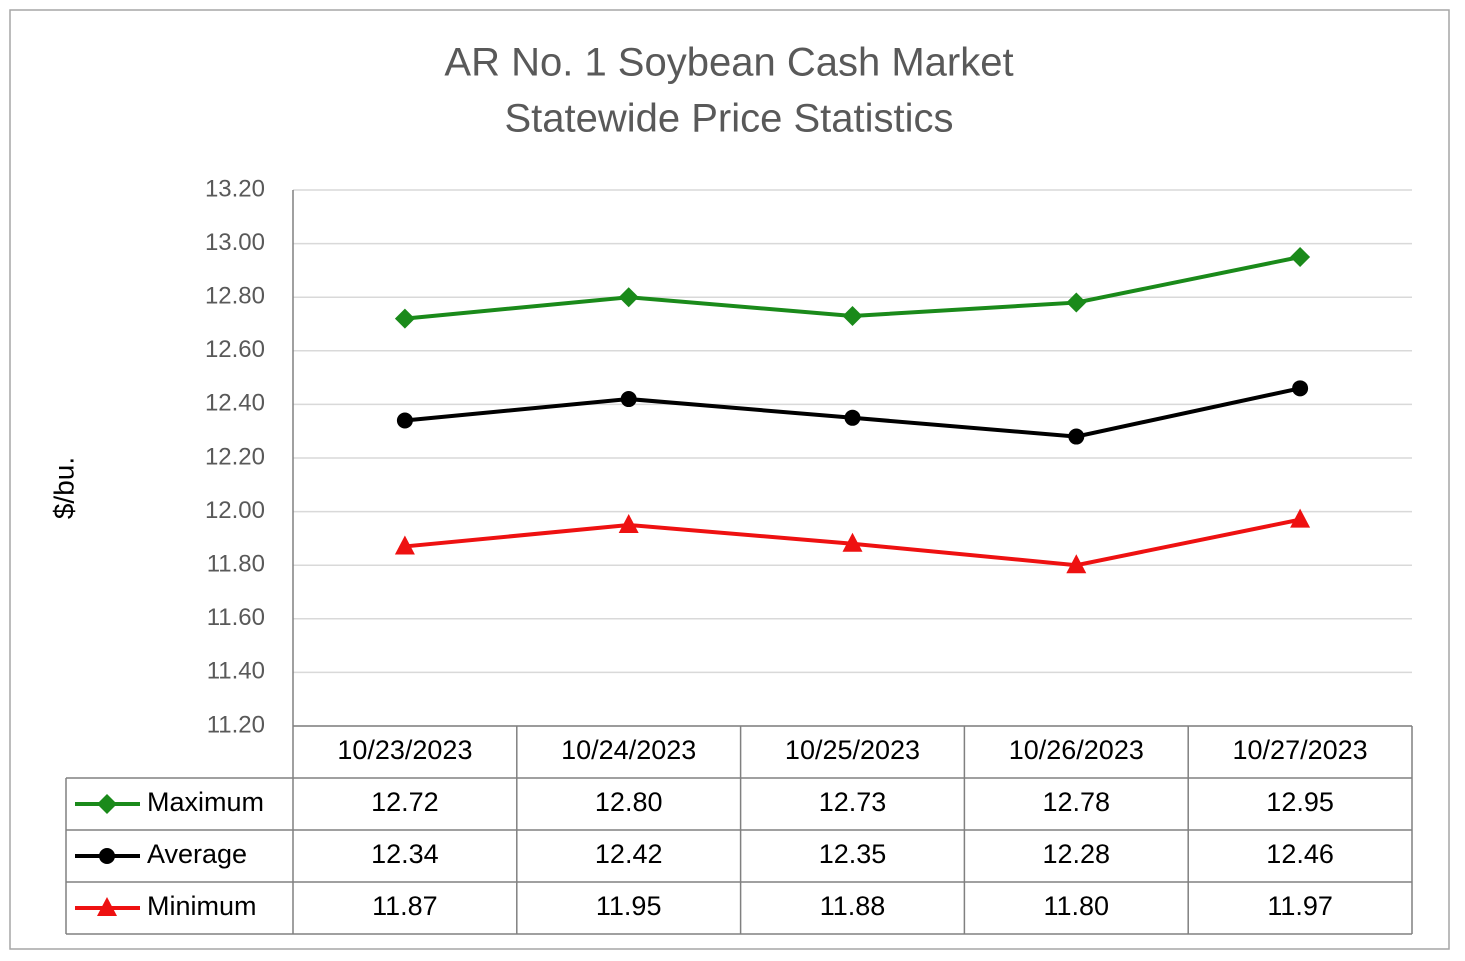  Describe the element at coordinates (197, 854) in the screenshot. I see `legend-label: Average` at that location.